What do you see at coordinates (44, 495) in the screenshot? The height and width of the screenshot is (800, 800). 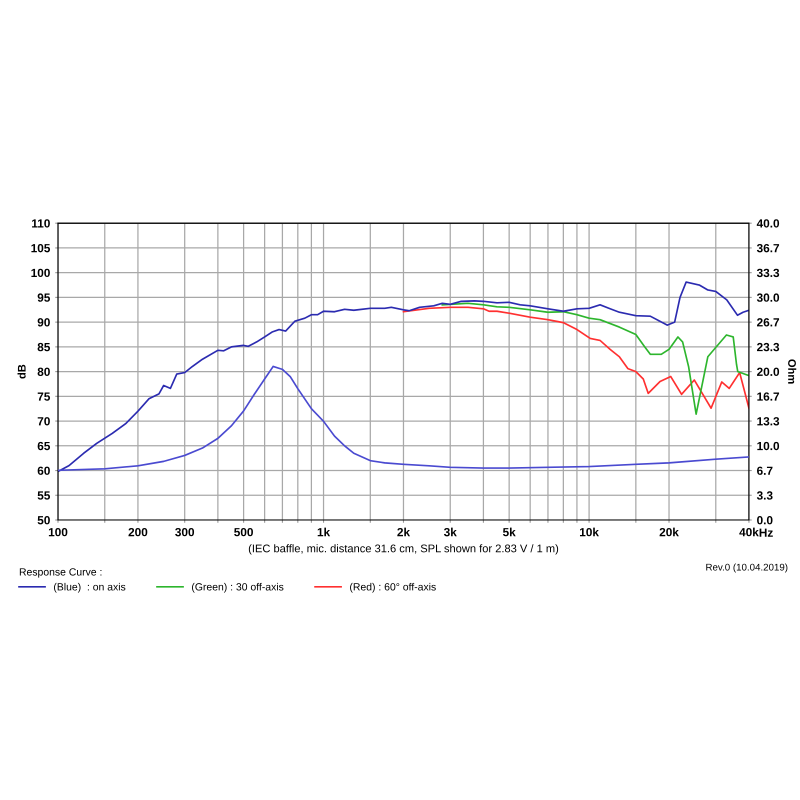 I see `y-tick-label: 55` at bounding box center [44, 495].